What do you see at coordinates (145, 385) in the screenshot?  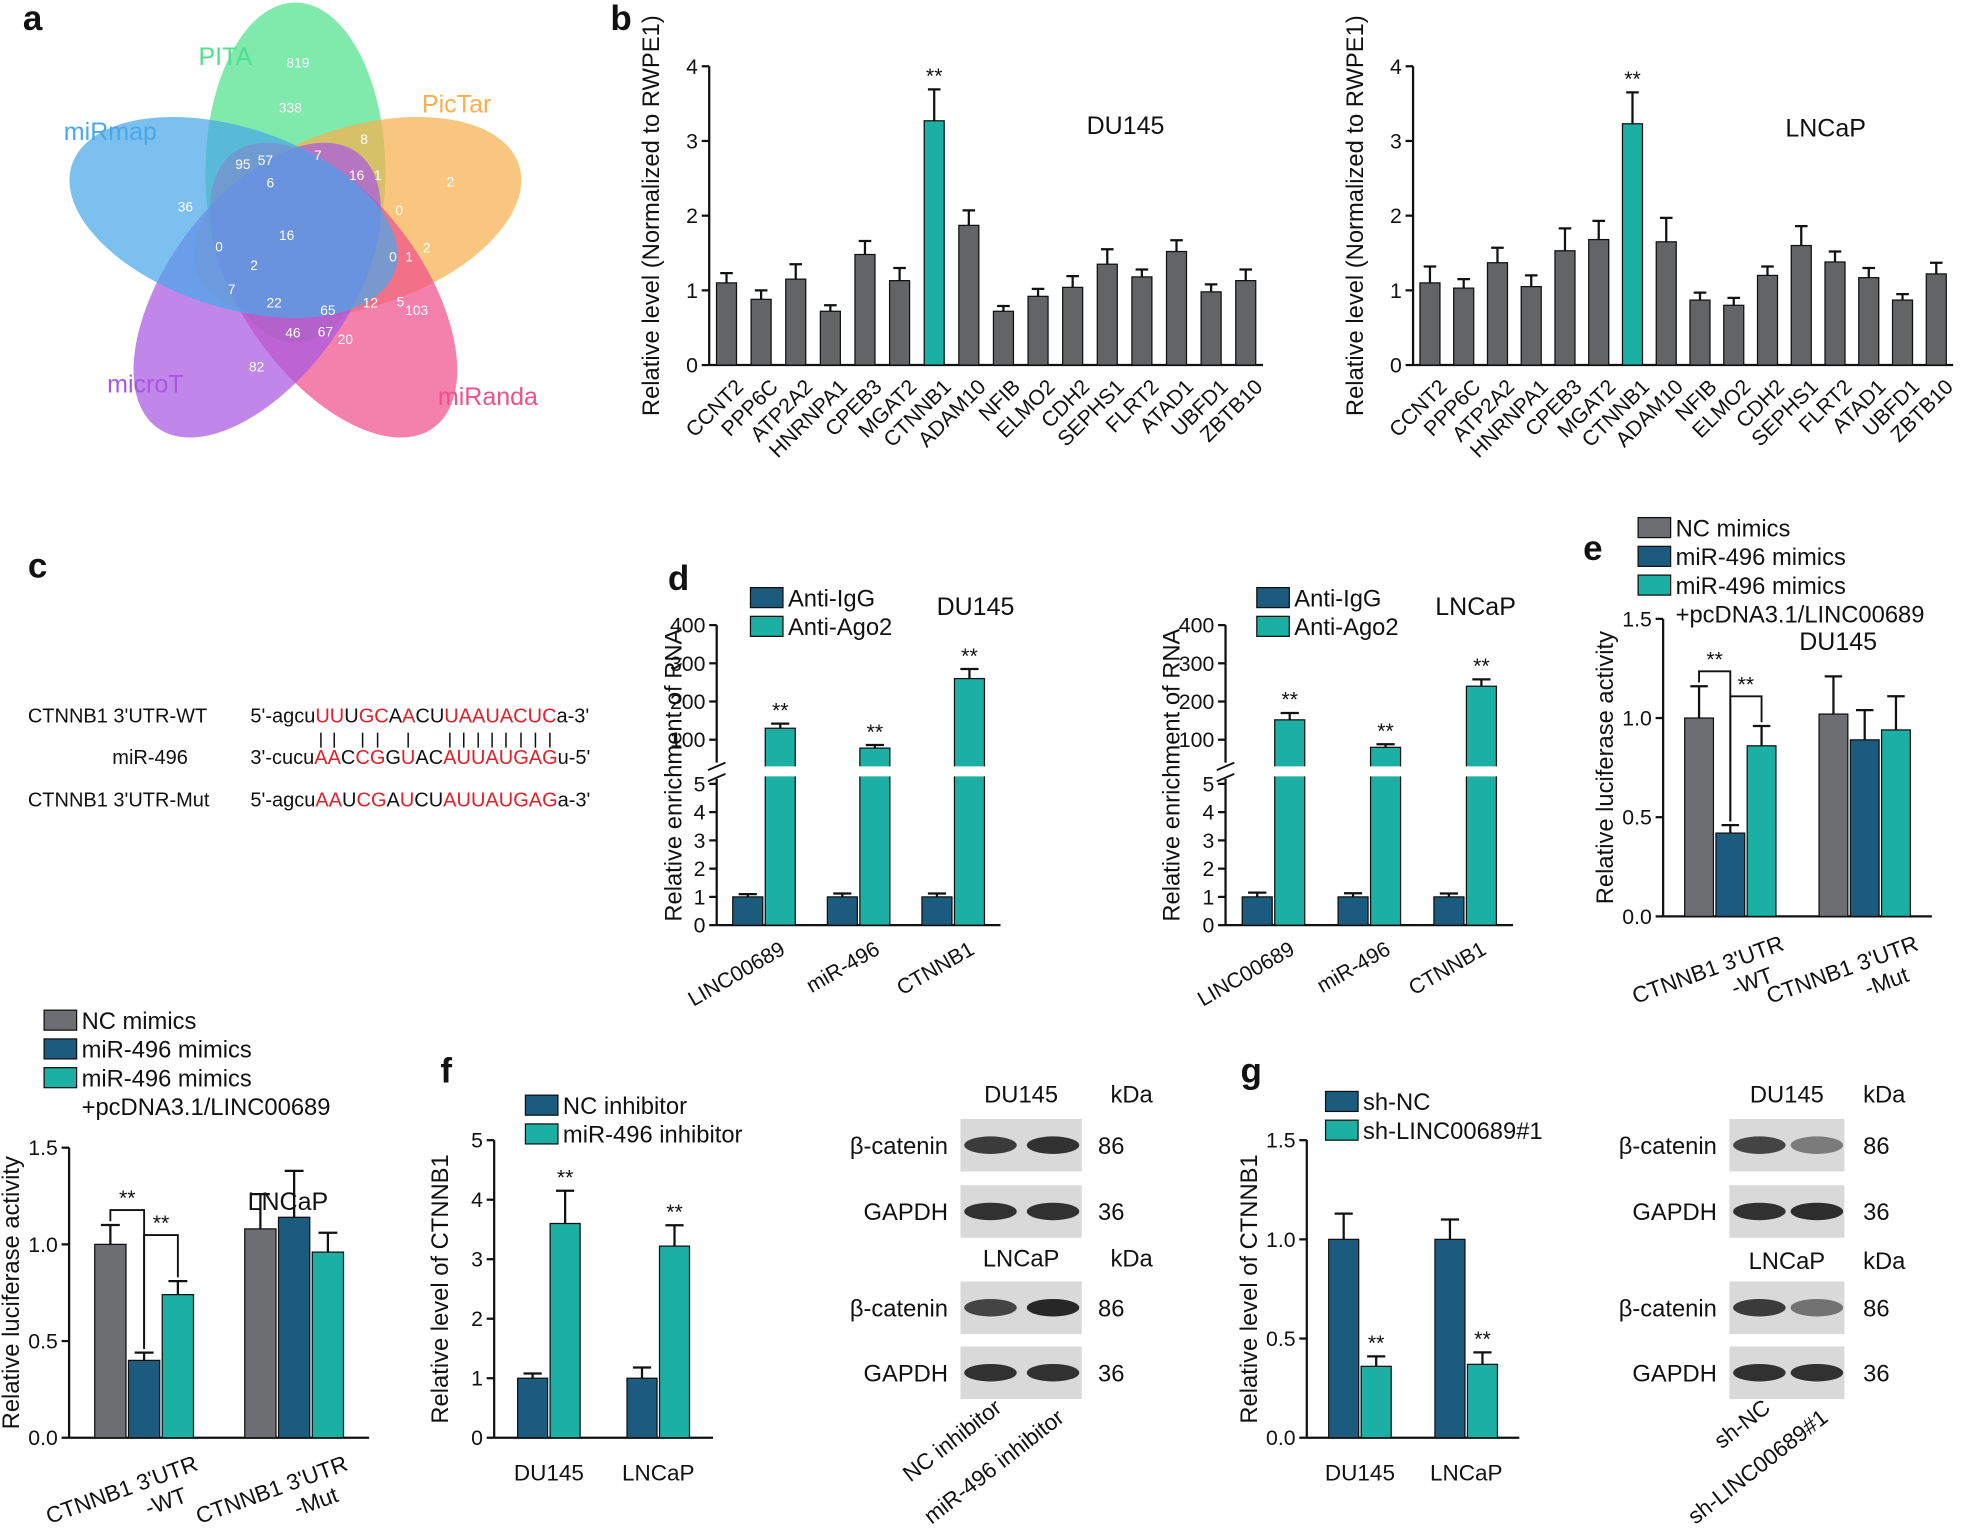 I see `venn-set-label: microT` at bounding box center [145, 385].